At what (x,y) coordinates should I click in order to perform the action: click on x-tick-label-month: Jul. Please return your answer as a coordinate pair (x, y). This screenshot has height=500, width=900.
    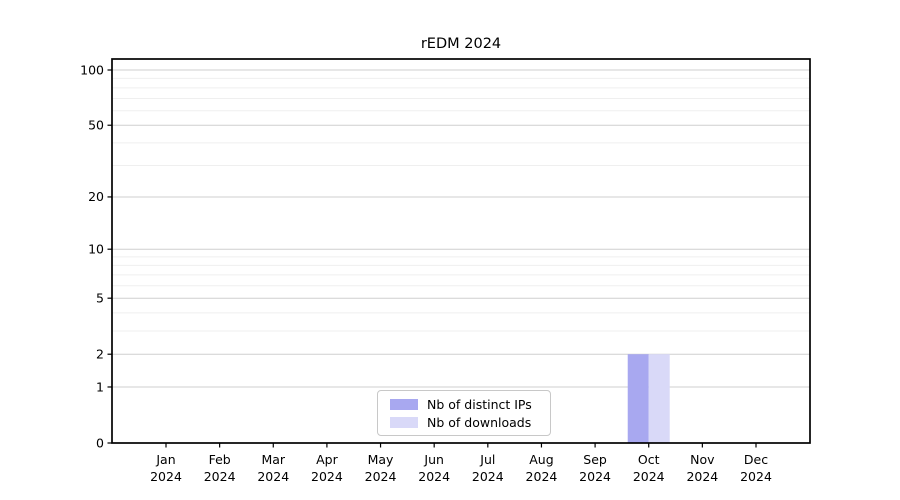
    Looking at the image, I should click on (487, 459).